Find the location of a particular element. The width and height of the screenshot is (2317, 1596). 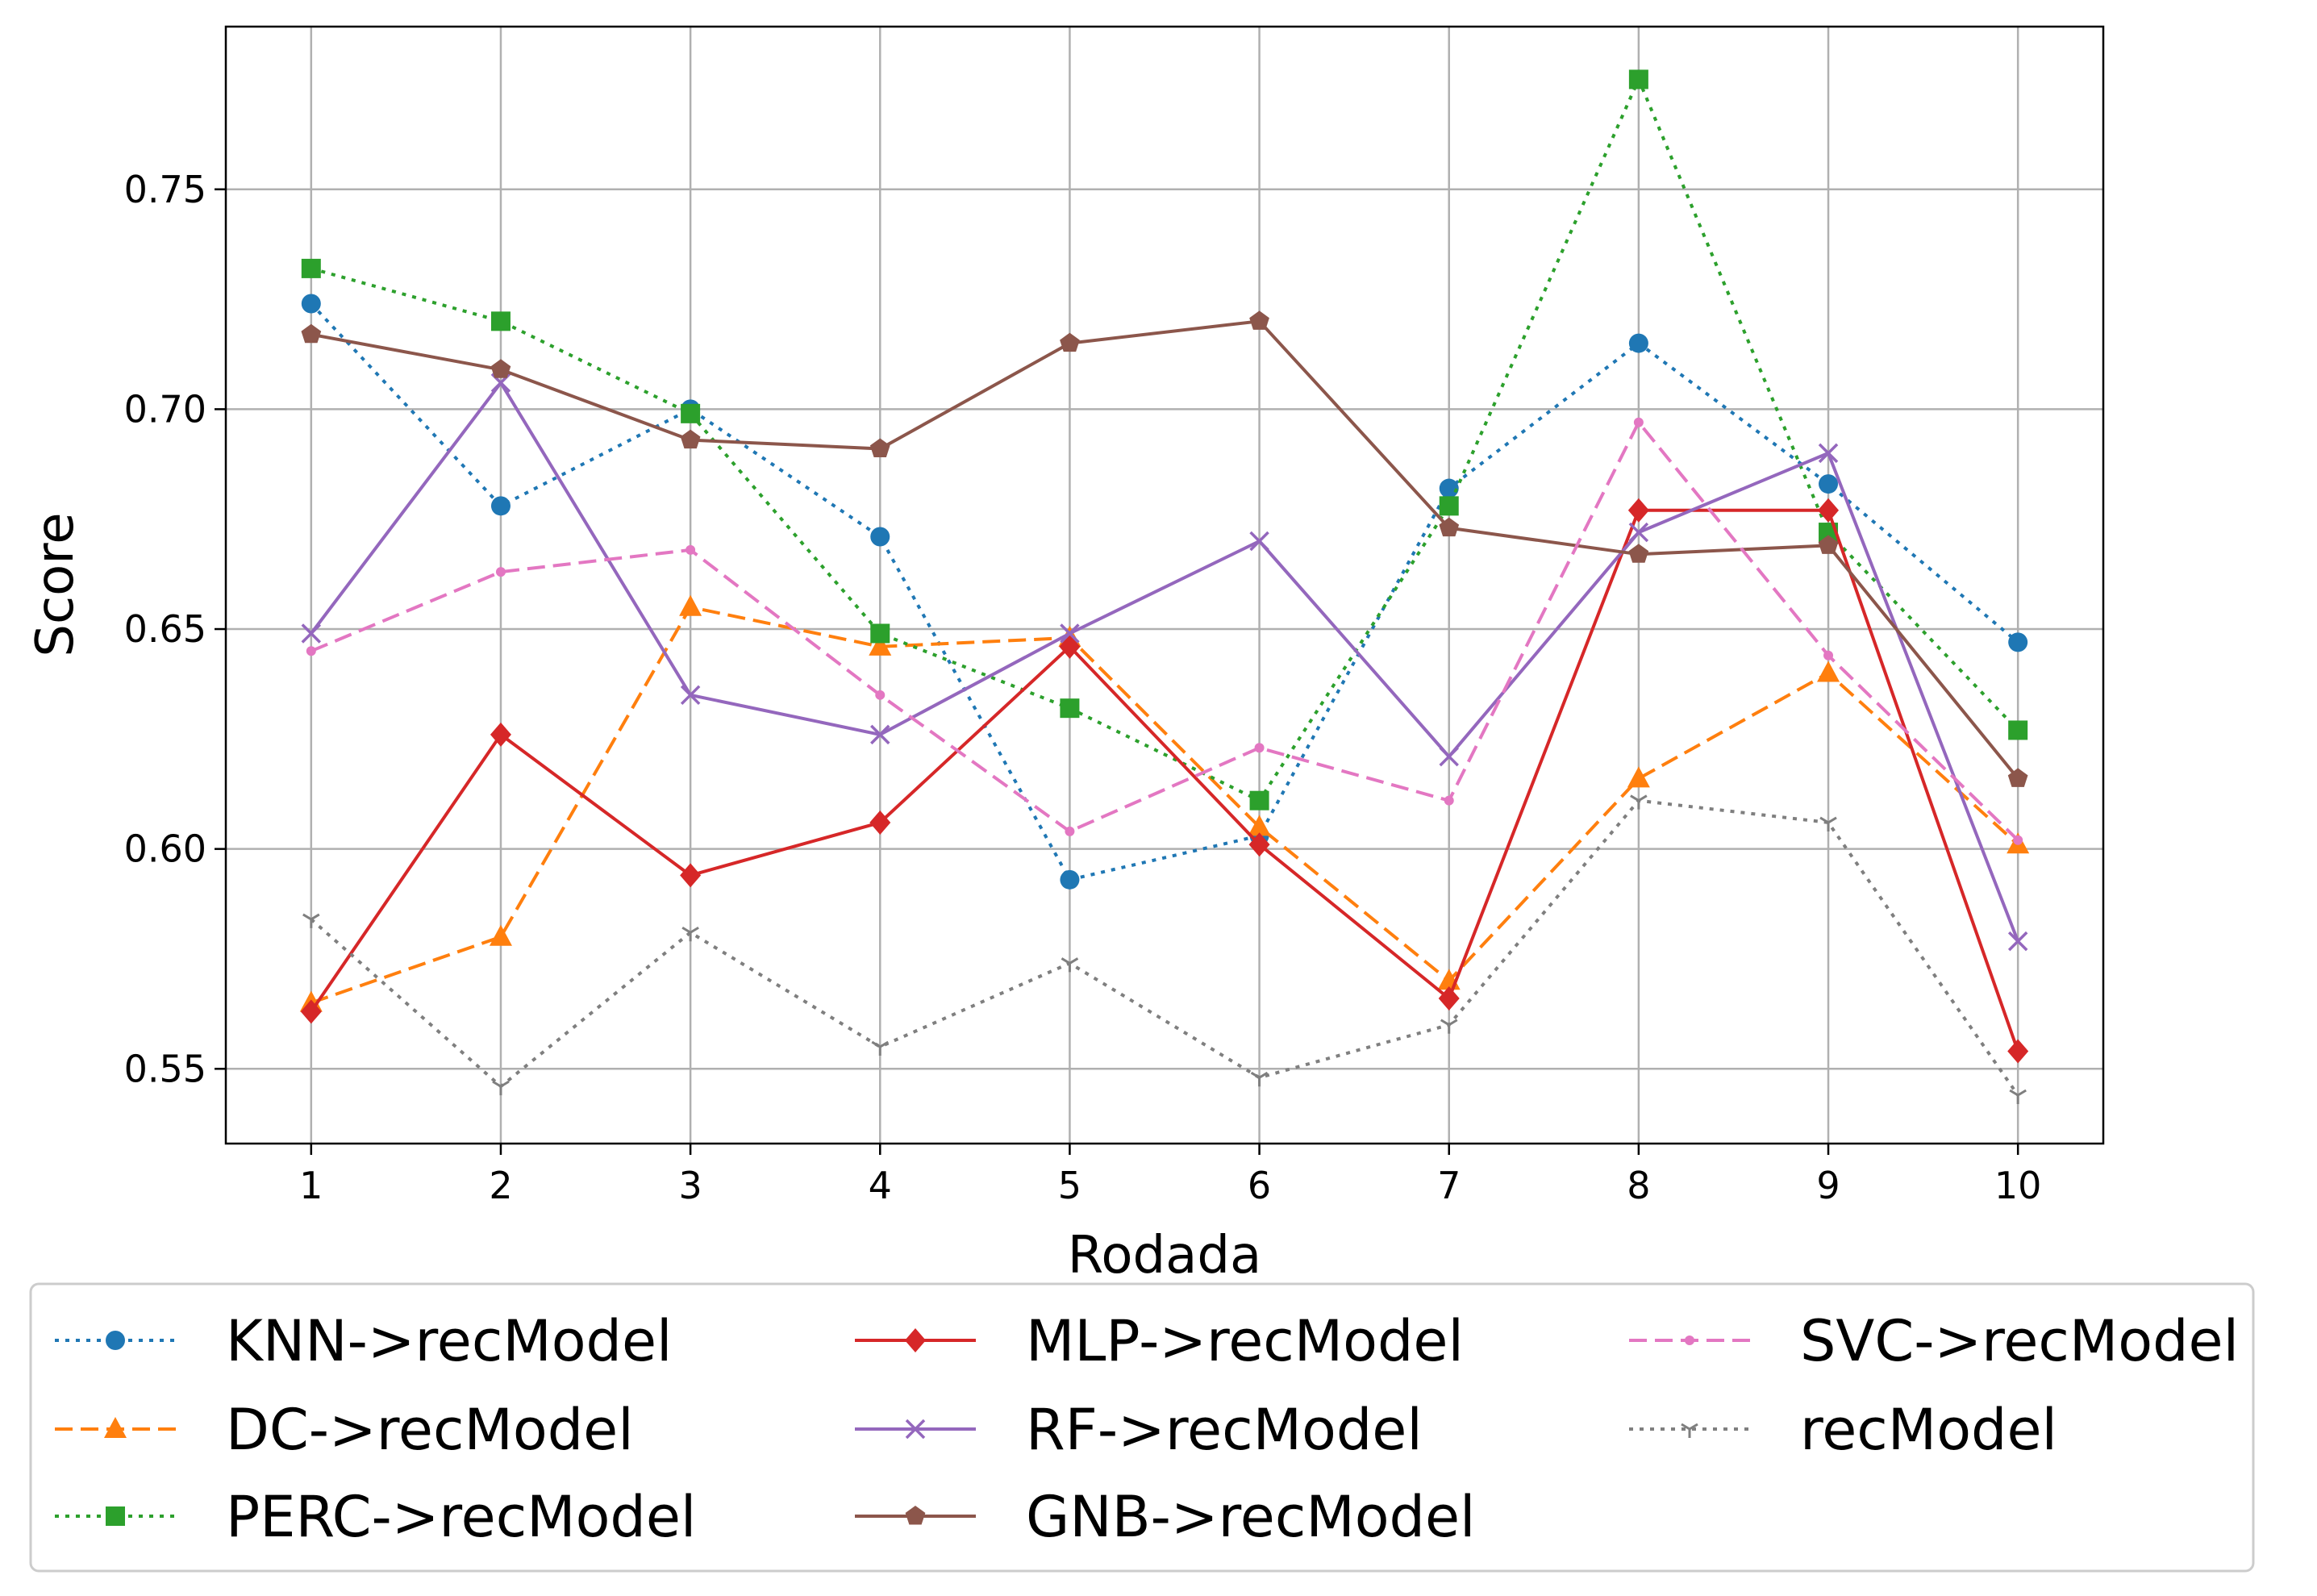

x-tick-label: 1 is located at coordinates (311, 1185).